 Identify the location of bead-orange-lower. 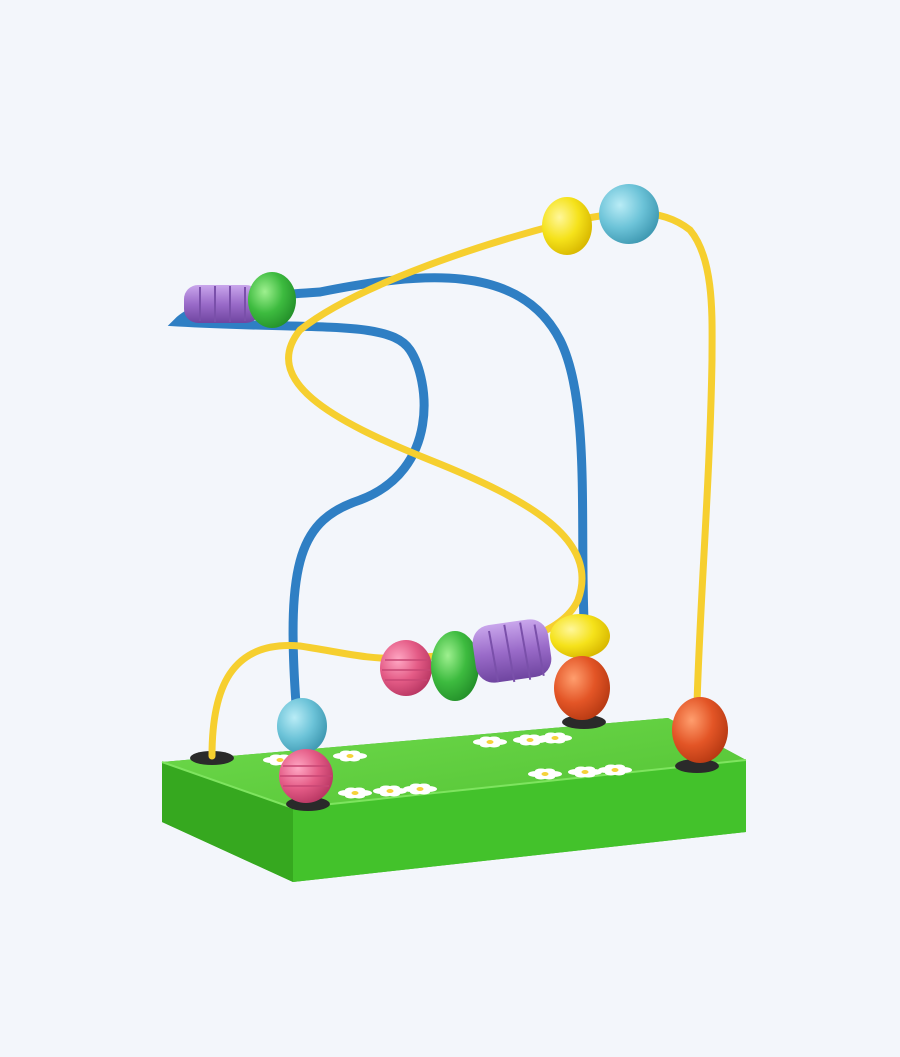
(582, 688).